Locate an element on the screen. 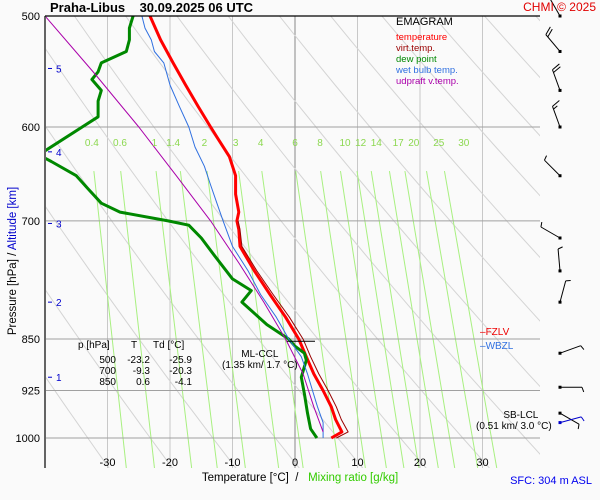  y-axis-altitude-label: Altitude [km] is located at coordinates (13, 218).